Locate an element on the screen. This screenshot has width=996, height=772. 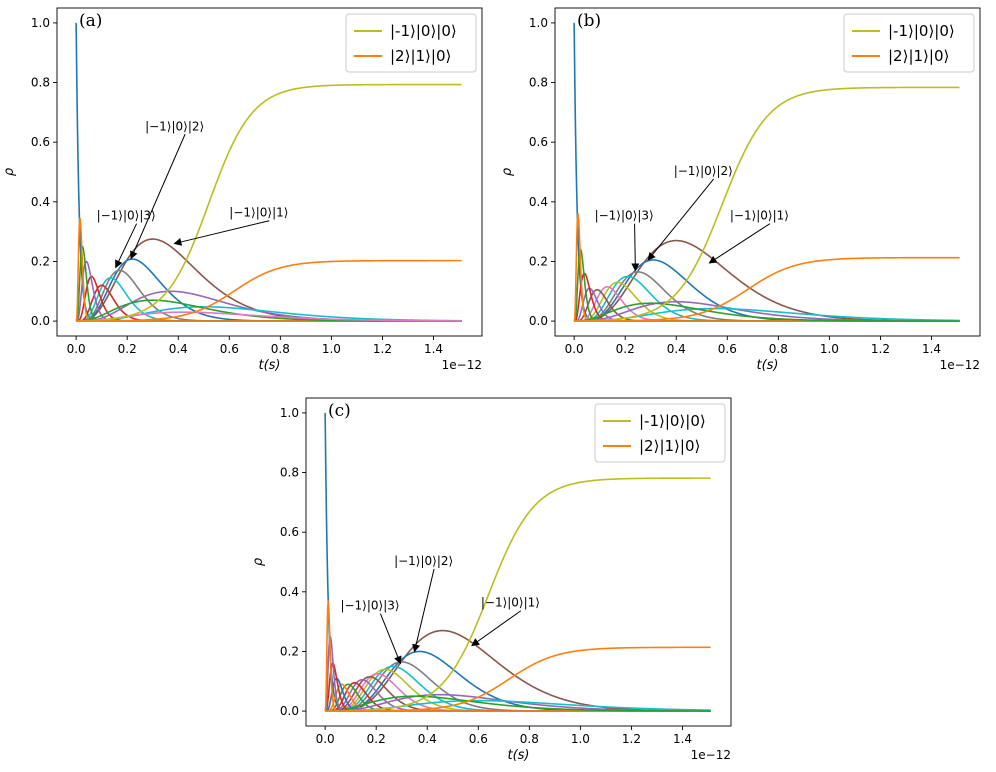
series-line-s6 is located at coordinates (766, 301).